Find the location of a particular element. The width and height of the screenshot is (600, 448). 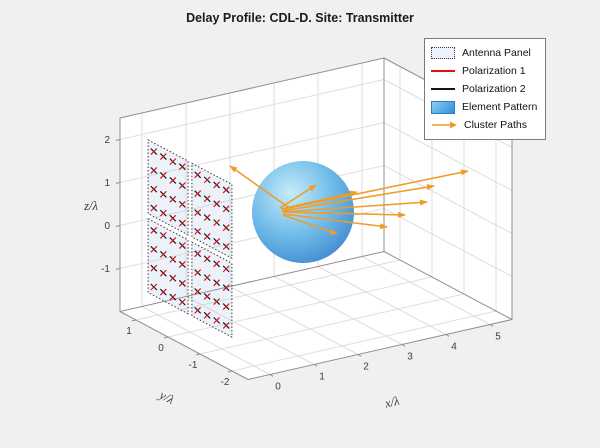

legend-label: Polarization 2 is located at coordinates (494, 89).